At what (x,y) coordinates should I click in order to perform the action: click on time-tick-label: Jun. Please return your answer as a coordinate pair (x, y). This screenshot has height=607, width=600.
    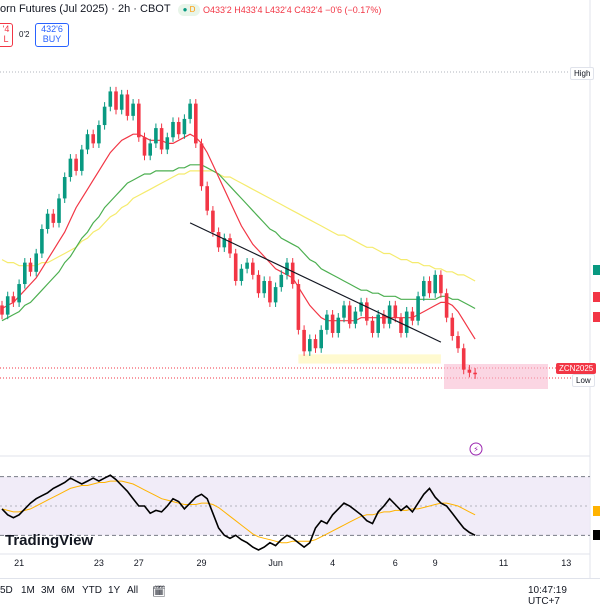
    Looking at the image, I should click on (275, 563).